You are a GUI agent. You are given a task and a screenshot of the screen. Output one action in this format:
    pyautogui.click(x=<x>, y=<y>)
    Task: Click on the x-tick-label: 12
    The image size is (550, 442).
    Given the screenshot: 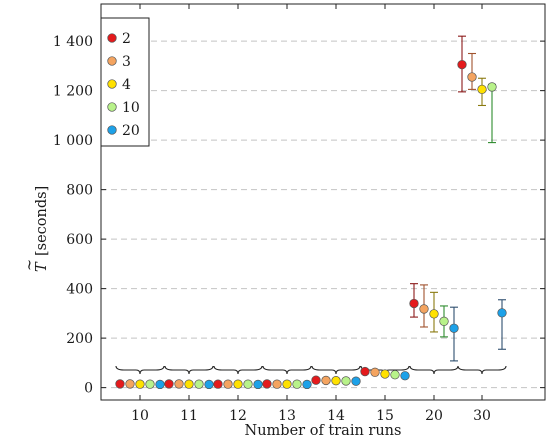 What is the action you would take?
    pyautogui.click(x=238, y=416)
    